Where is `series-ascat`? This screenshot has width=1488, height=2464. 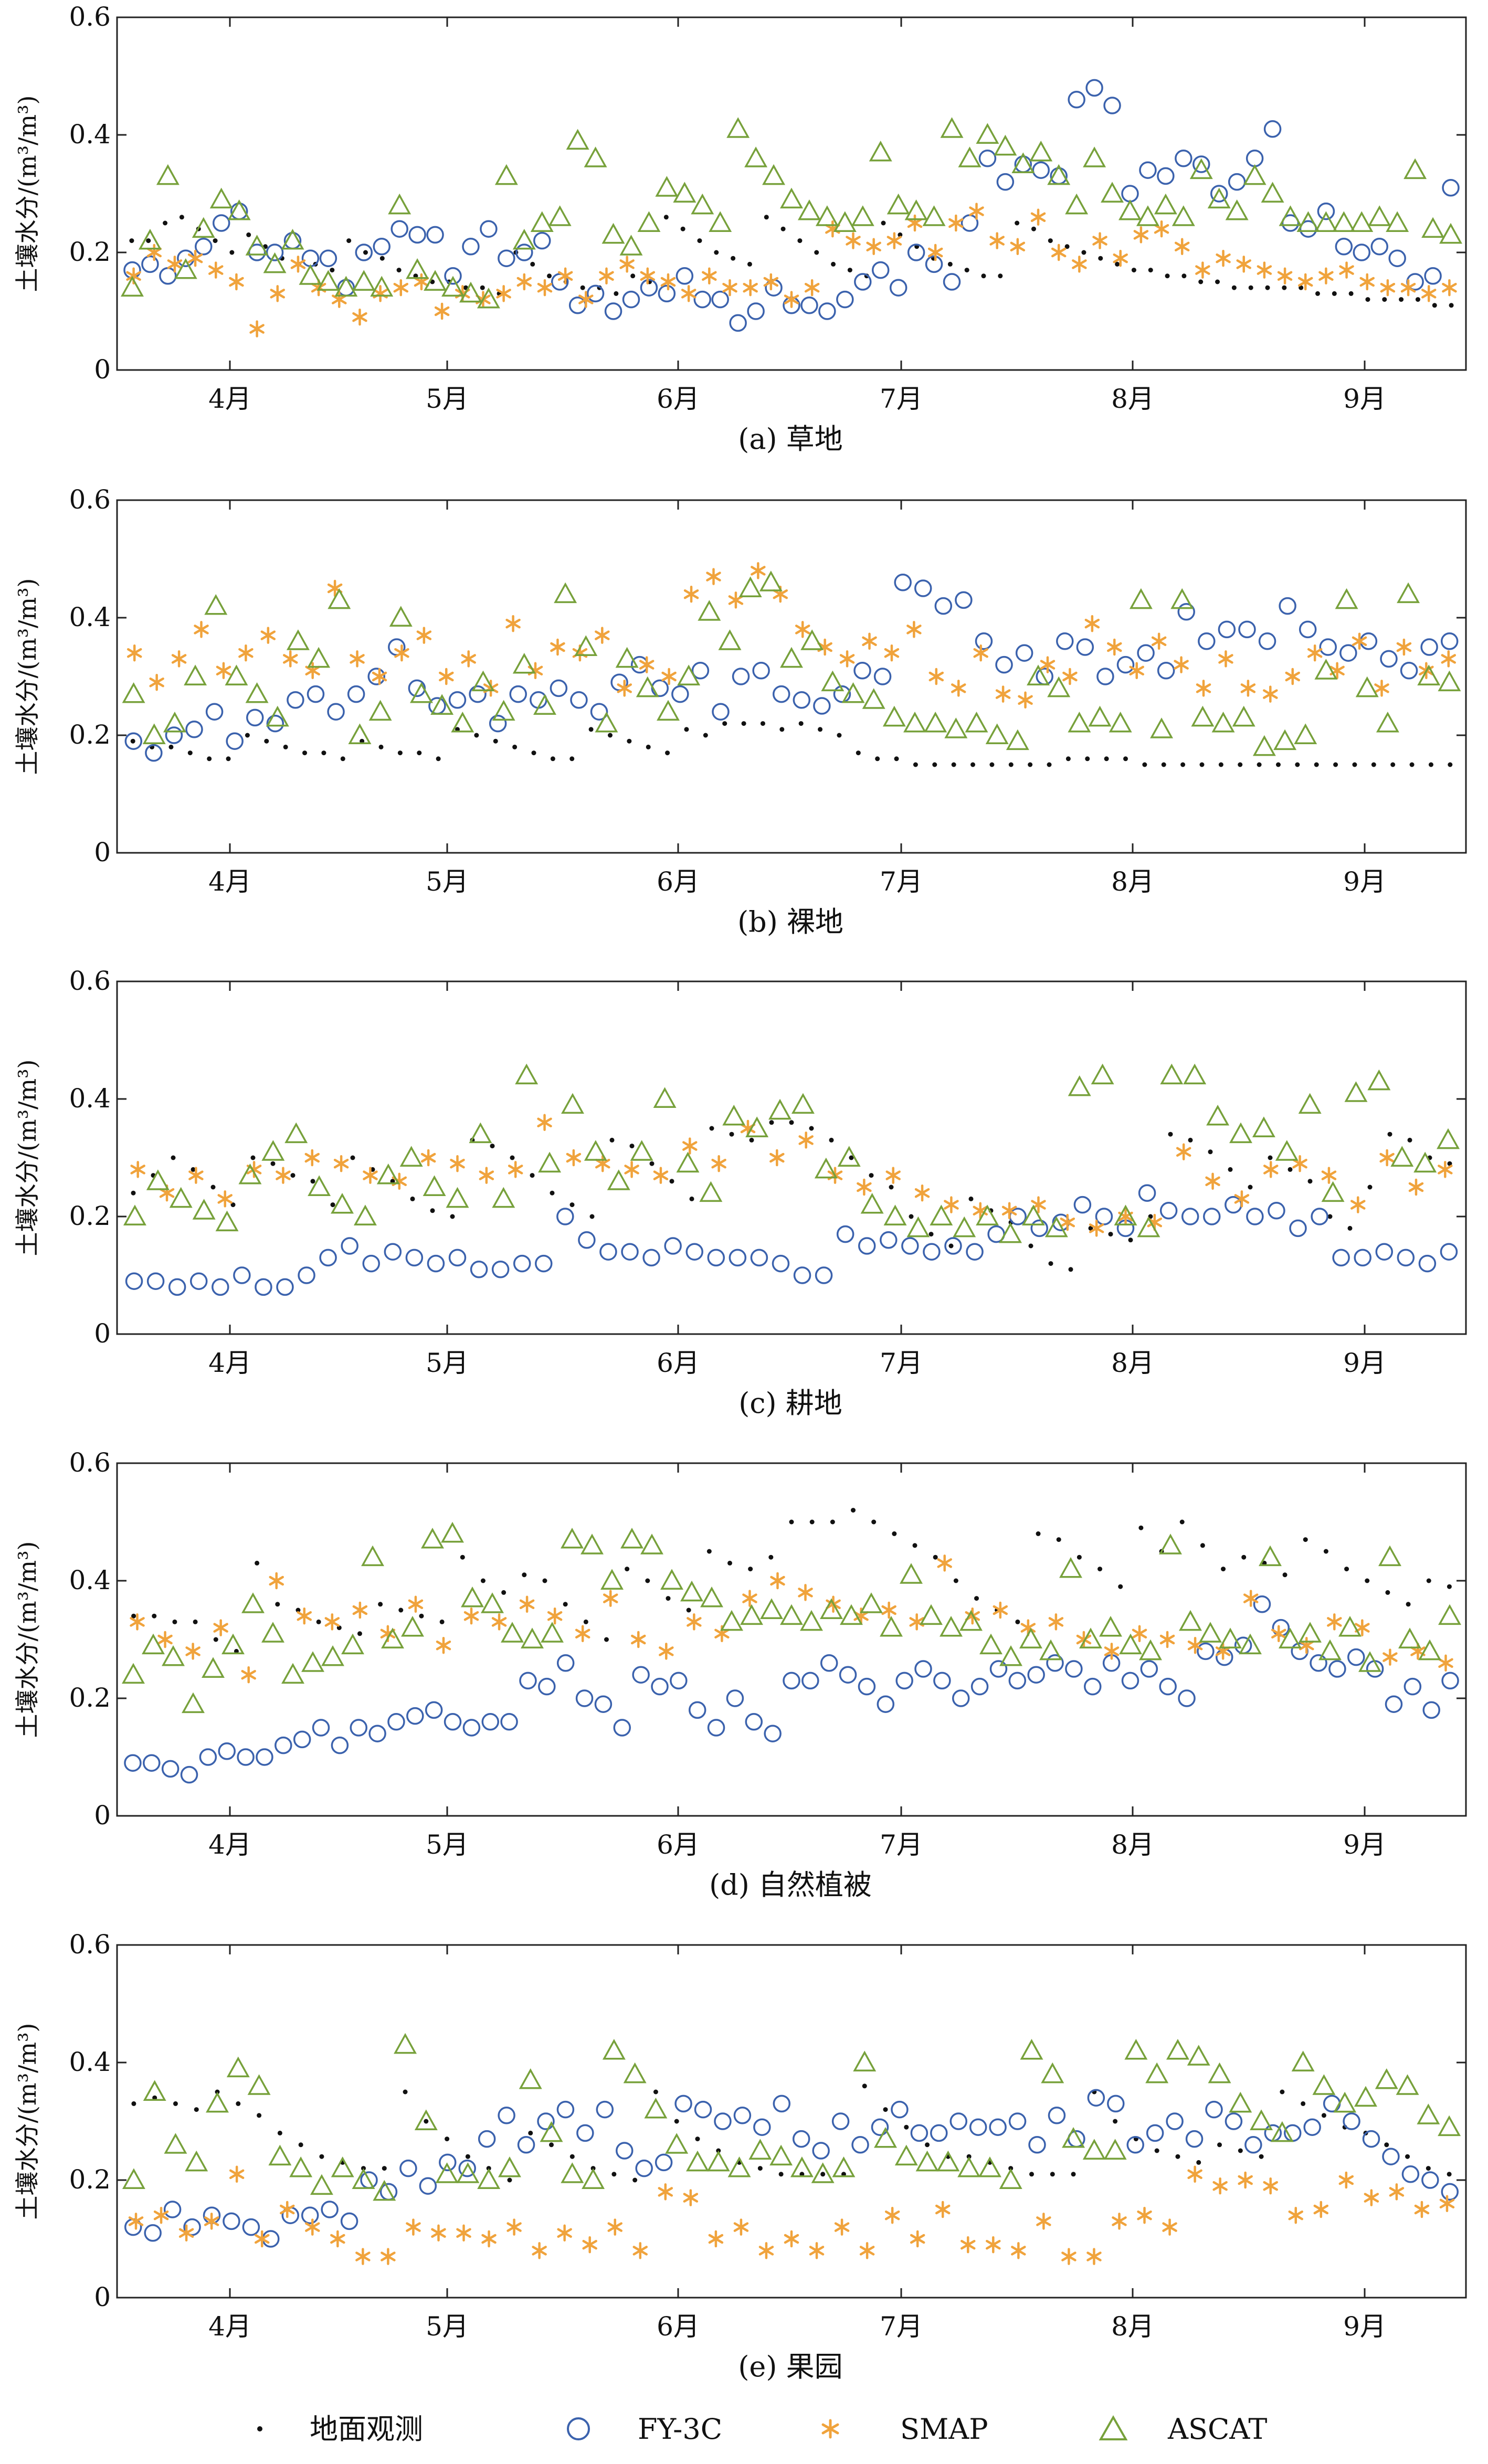 series-ascat is located at coordinates (791, 2117).